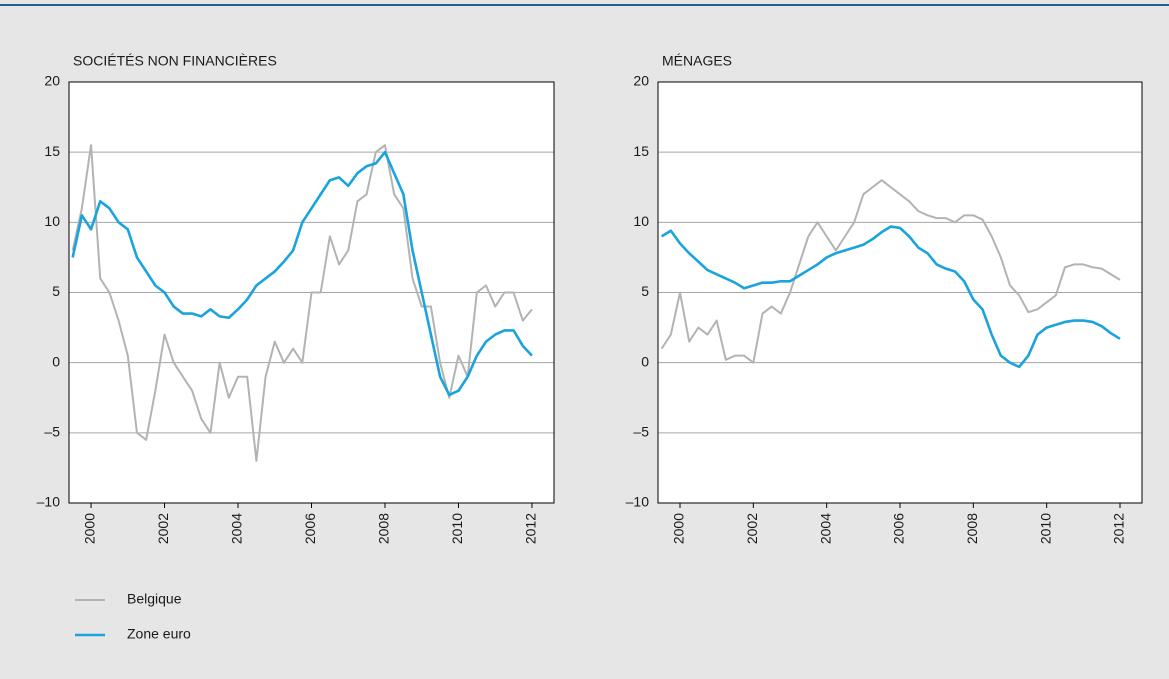 The width and height of the screenshot is (1169, 679). I want to click on legend-label: Zone euro, so click(159, 634).